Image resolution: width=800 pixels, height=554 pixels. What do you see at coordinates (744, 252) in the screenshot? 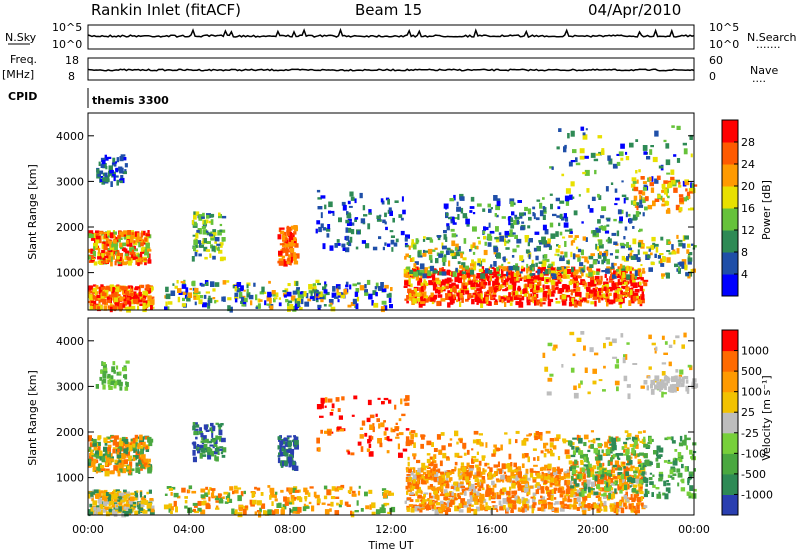
I see `colorbar-tick-label: 8` at bounding box center [744, 252].